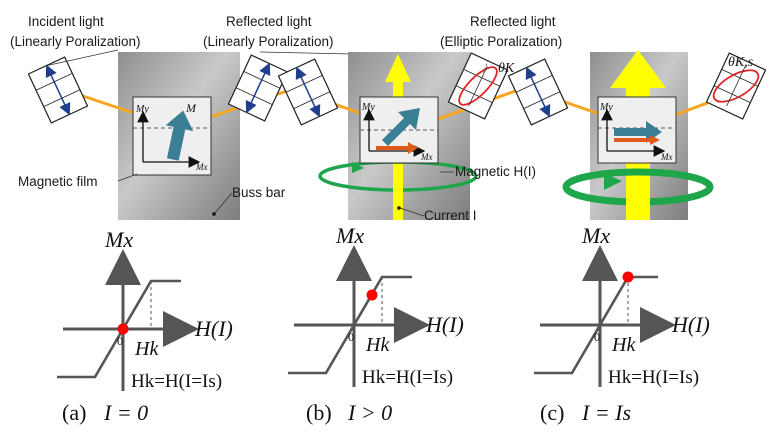 The image size is (779, 434). Describe the element at coordinates (377, 345) in the screenshot. I see `hk-label-b: Hk` at that location.